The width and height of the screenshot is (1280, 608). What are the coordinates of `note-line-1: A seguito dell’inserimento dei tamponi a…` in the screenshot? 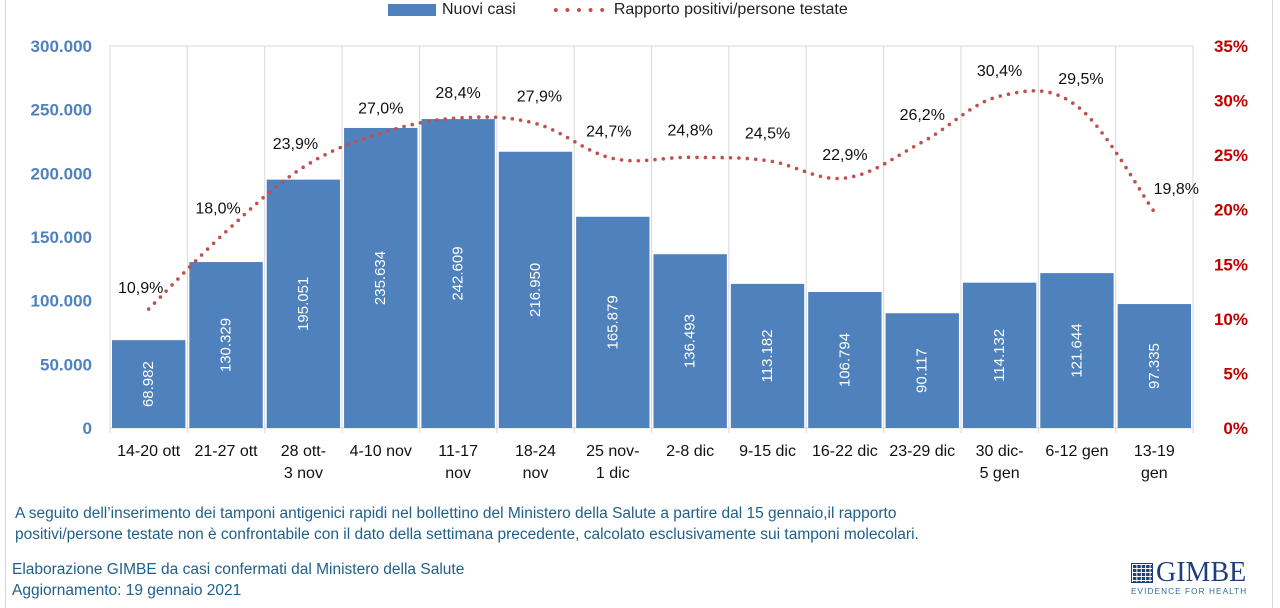 It's located at (456, 513).